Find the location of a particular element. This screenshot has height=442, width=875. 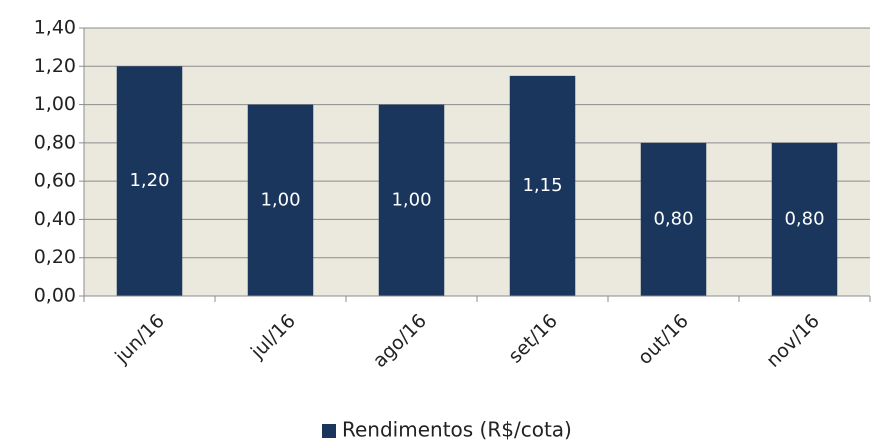

legend-swatch is located at coordinates (329, 431).